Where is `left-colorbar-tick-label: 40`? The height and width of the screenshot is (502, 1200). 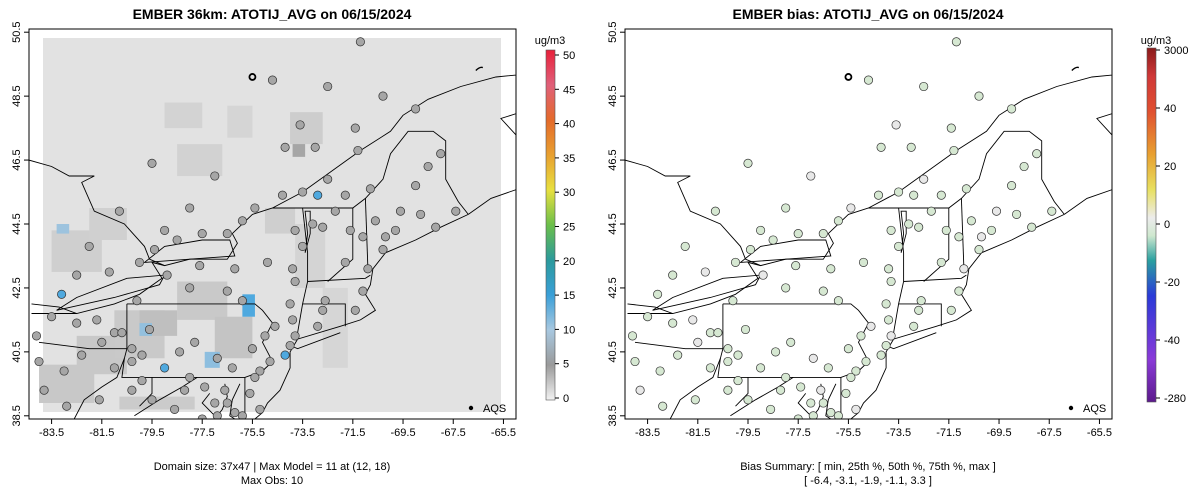
left-colorbar-tick-label: 40 is located at coordinates (569, 125).